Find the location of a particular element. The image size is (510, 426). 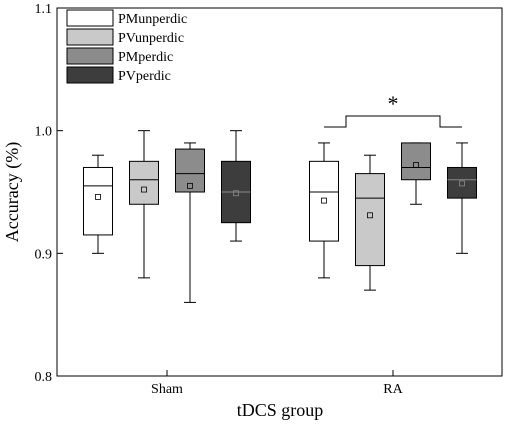

box-ra-pvperdic is located at coordinates (462, 198).